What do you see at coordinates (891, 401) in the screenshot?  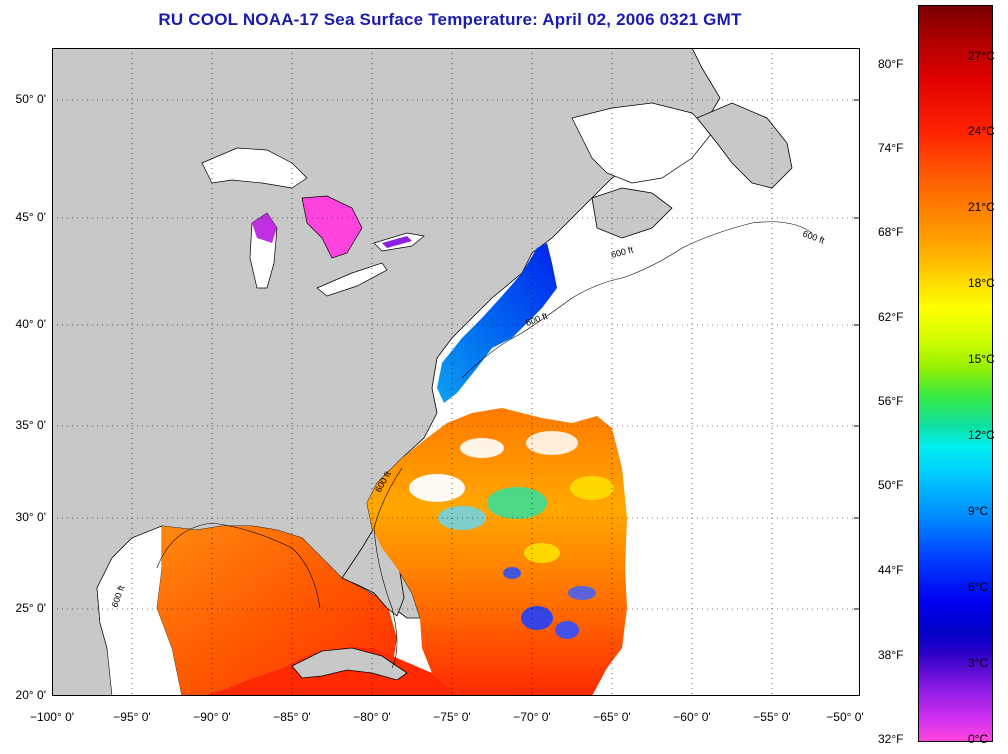 I see `colorbar-label-f: 56°F` at bounding box center [891, 401].